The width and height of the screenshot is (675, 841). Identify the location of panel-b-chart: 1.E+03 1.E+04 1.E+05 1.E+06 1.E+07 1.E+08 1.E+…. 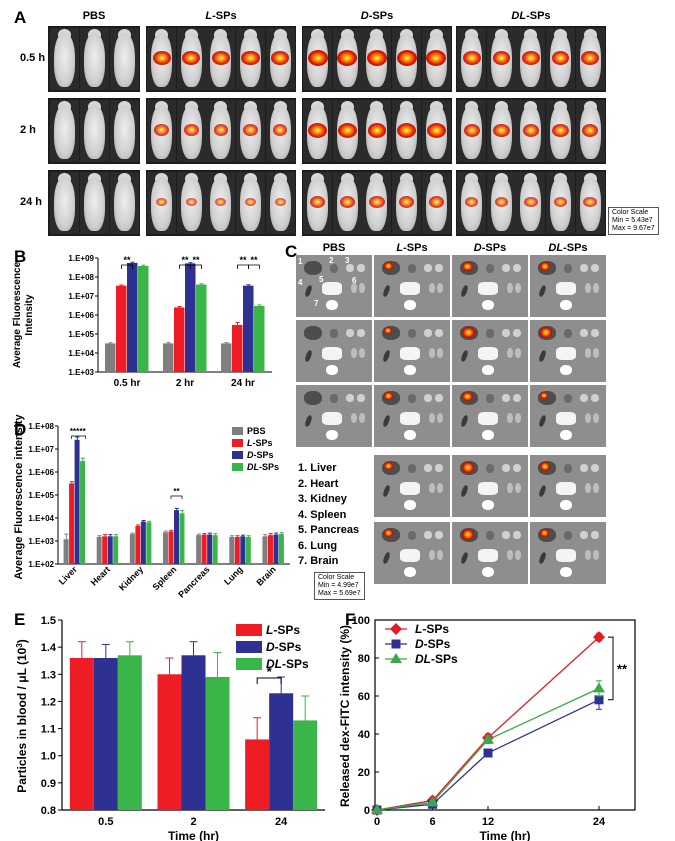
(142, 321).